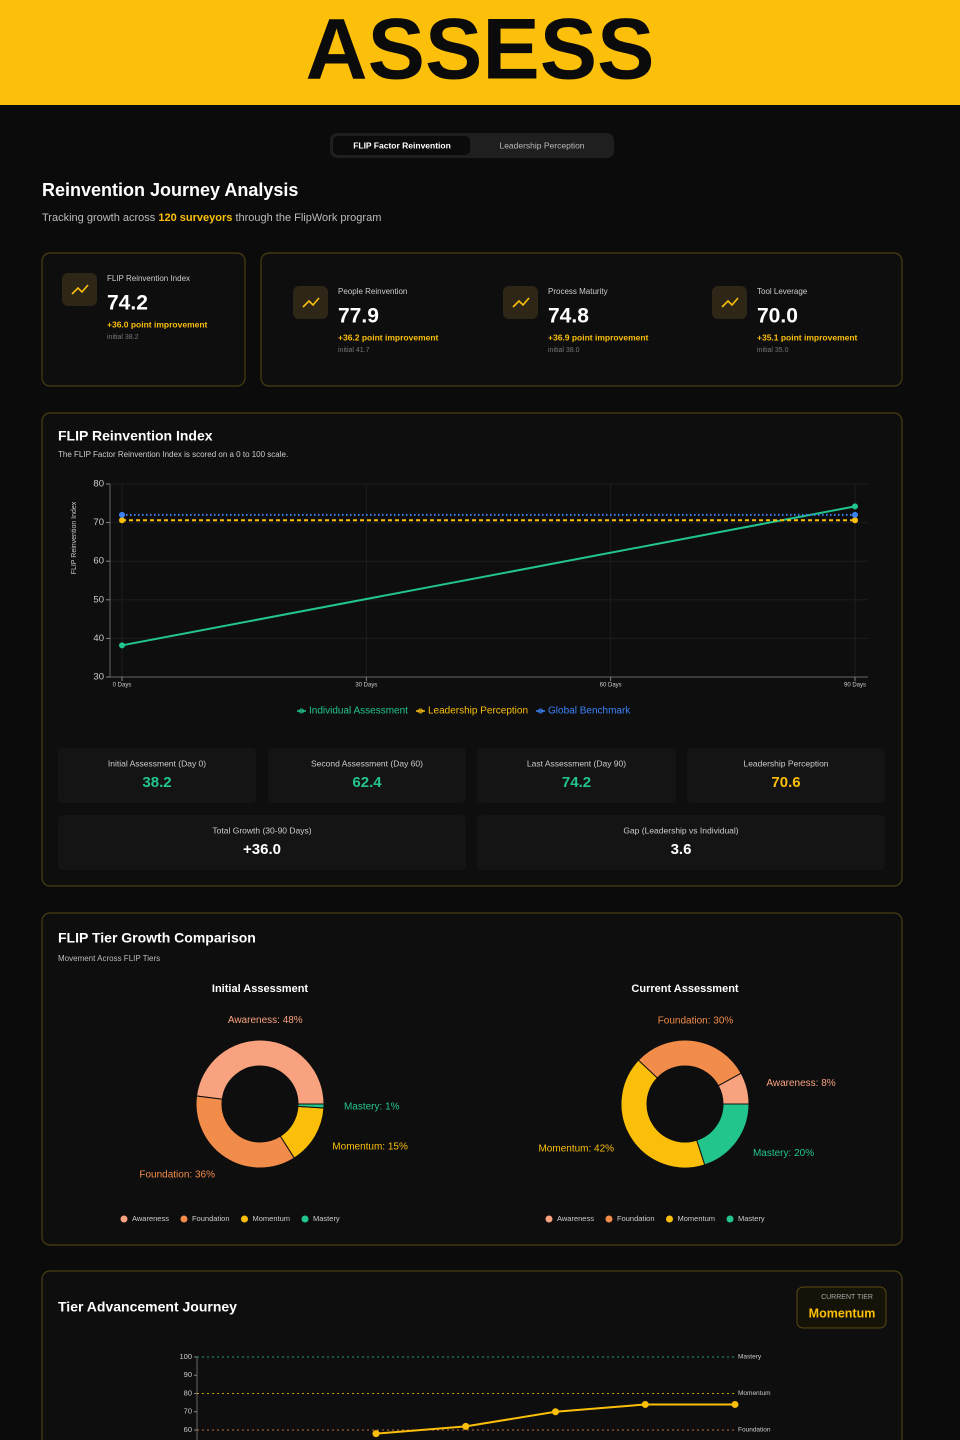 This screenshot has width=960, height=1440. I want to click on stat-value: 74.2, so click(576, 782).